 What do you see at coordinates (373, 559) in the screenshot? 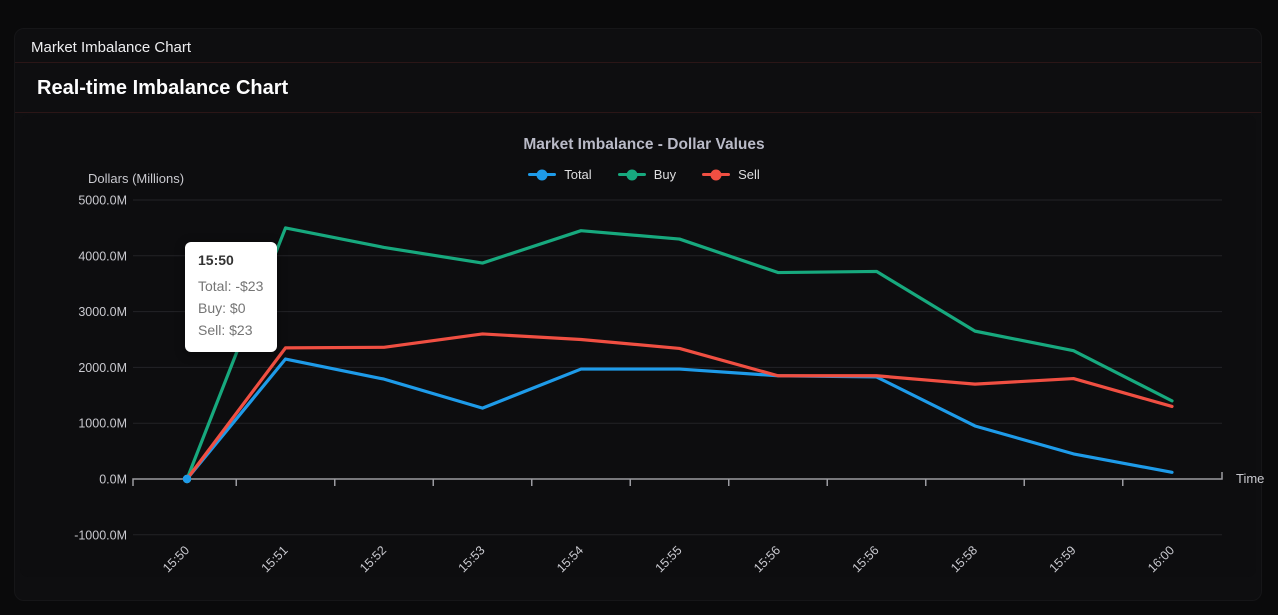
I see `x-tick-label: 15:52` at bounding box center [373, 559].